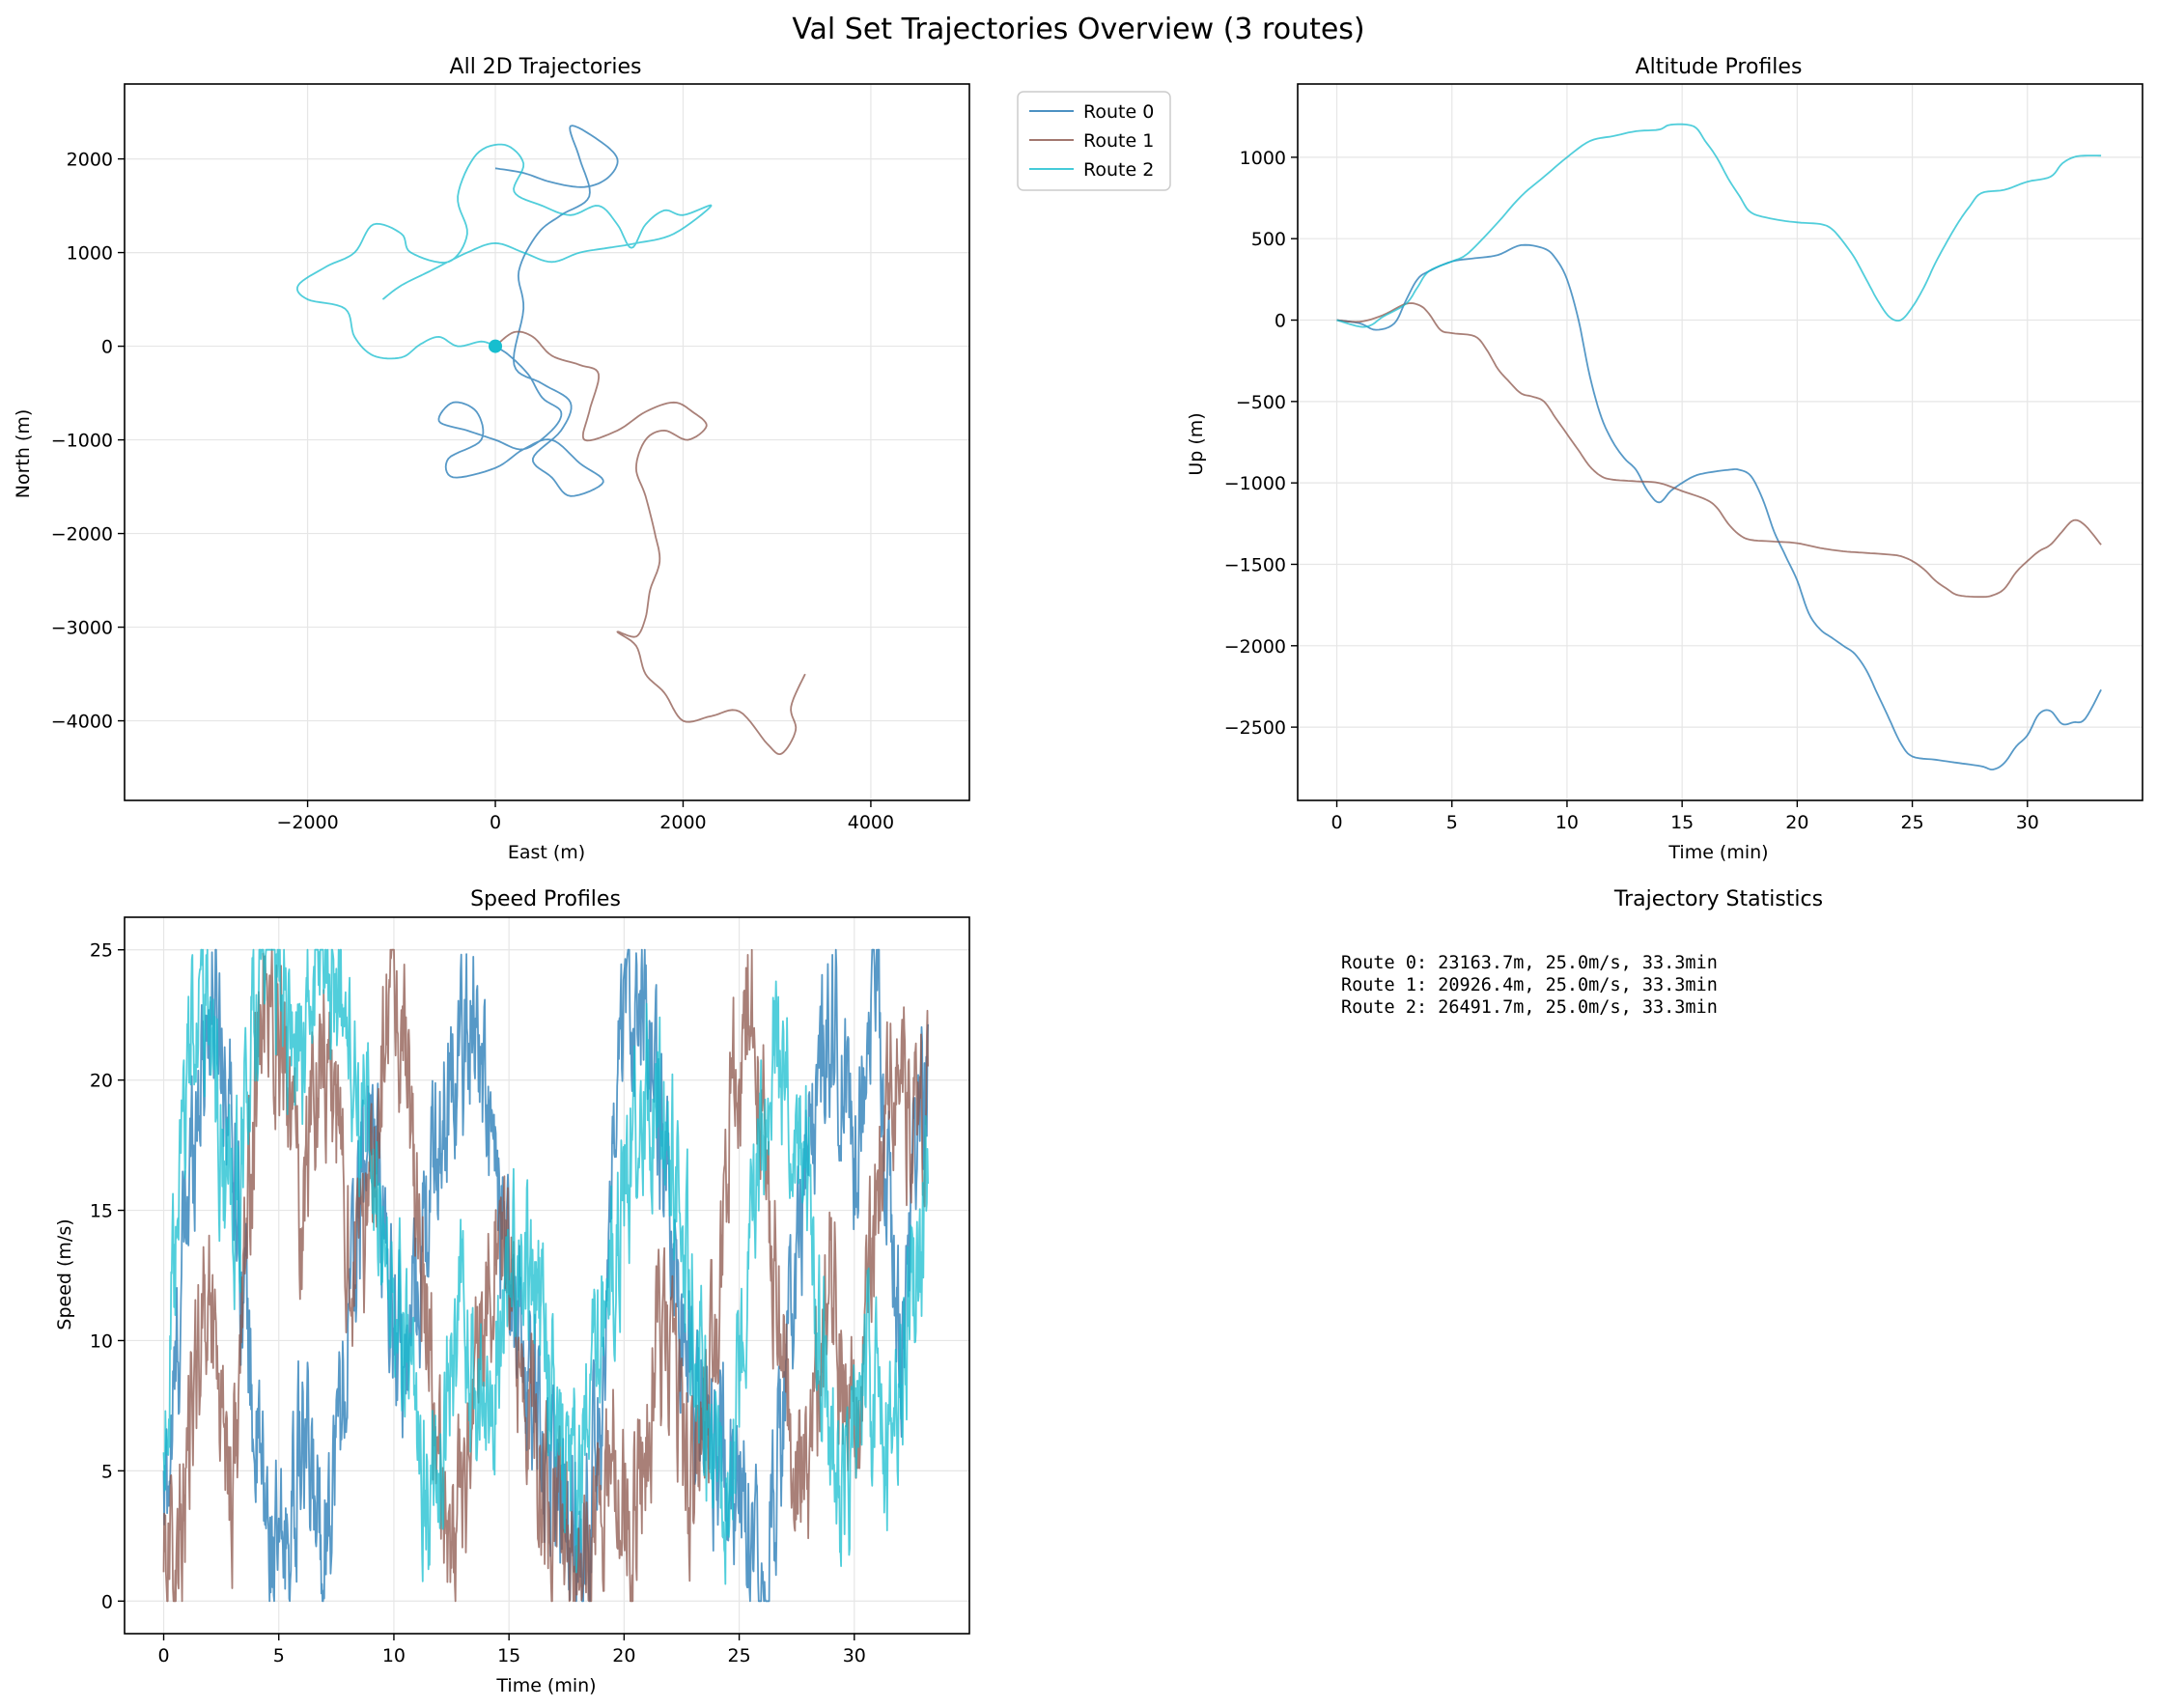 The image size is (2157, 1708). I want to click on altitude-x-tick-label: 5, so click(1452, 823).